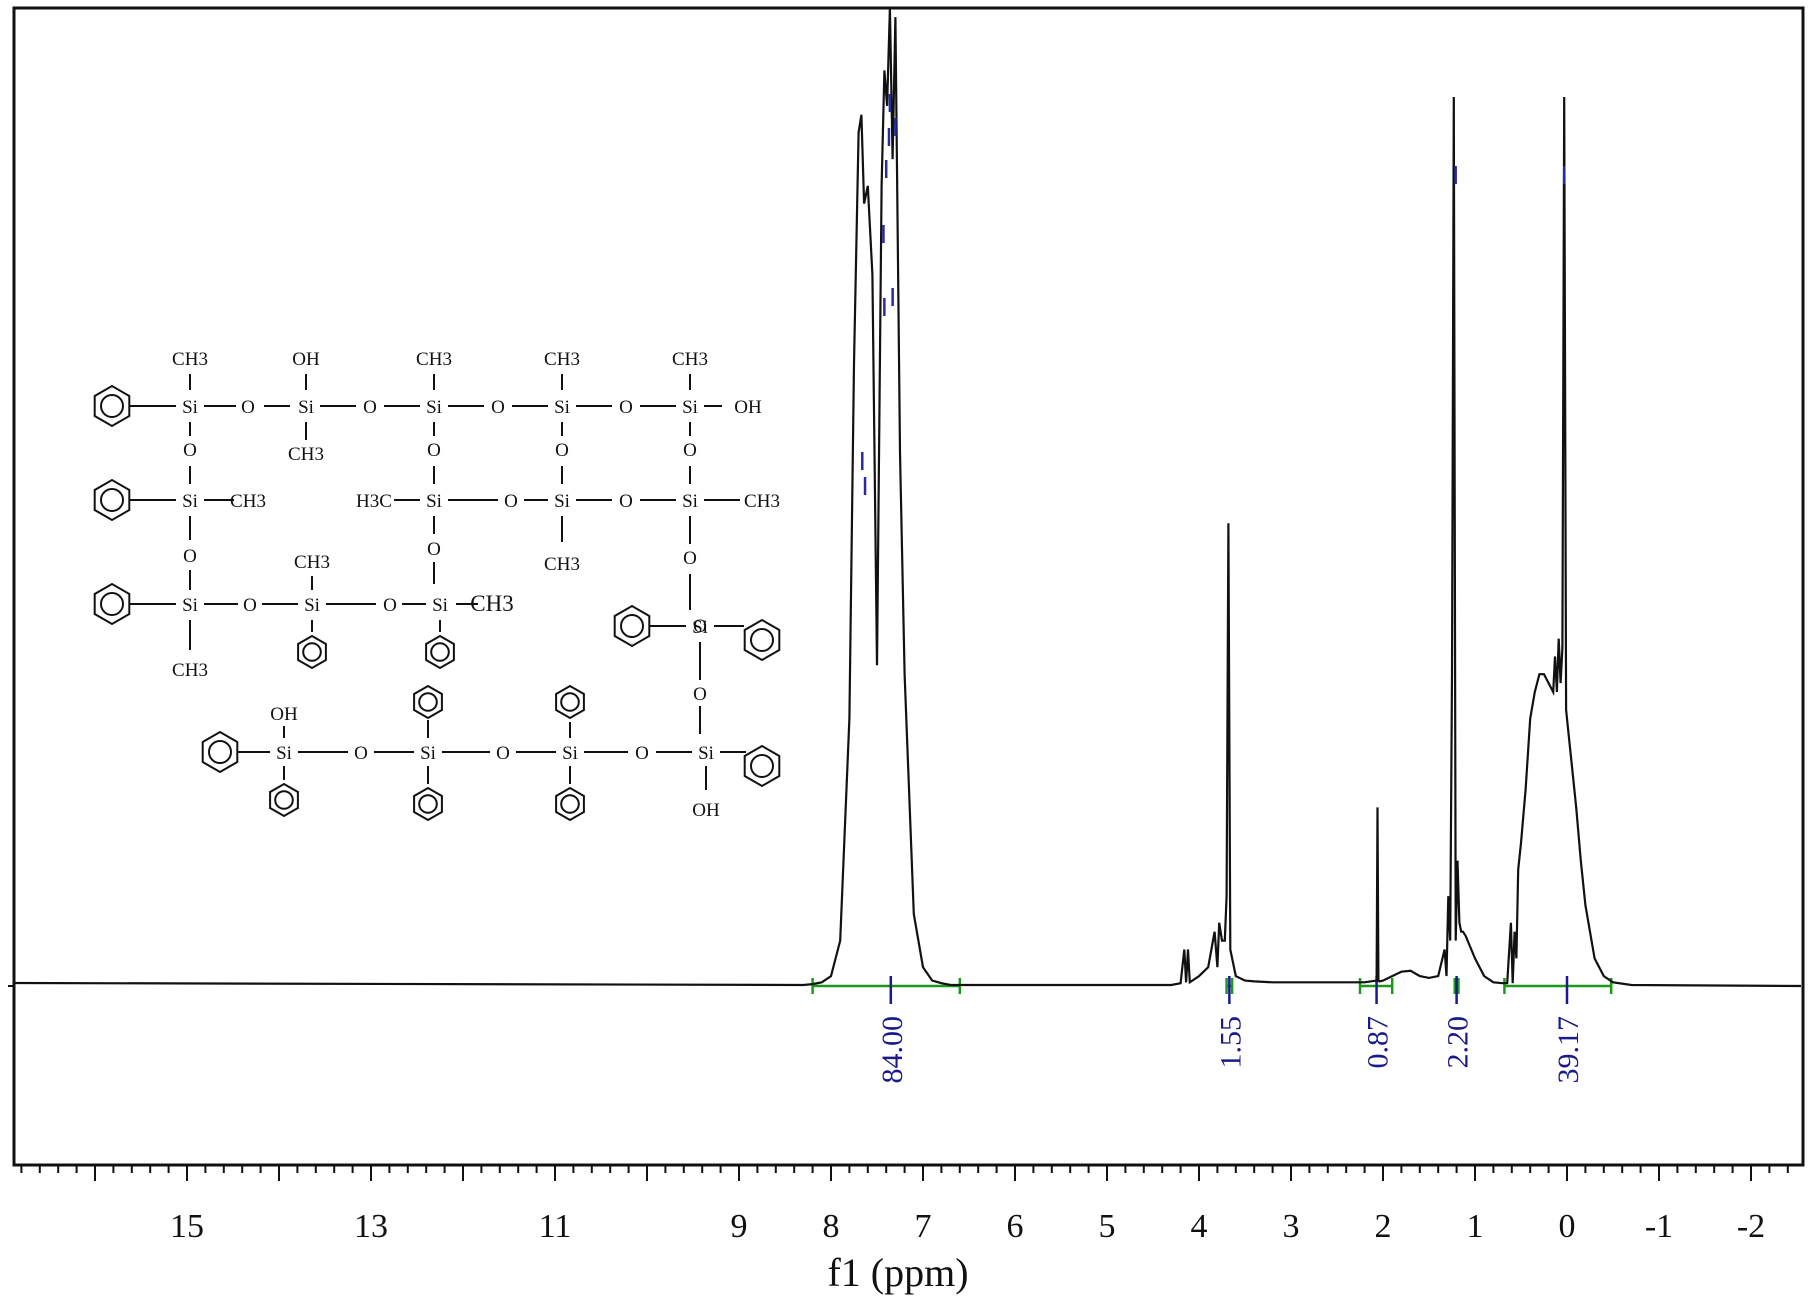  Describe the element at coordinates (1212, 1030) in the screenshot. I see `integral-group: 84.00 1.55 0.87 2.20 39.17` at that location.